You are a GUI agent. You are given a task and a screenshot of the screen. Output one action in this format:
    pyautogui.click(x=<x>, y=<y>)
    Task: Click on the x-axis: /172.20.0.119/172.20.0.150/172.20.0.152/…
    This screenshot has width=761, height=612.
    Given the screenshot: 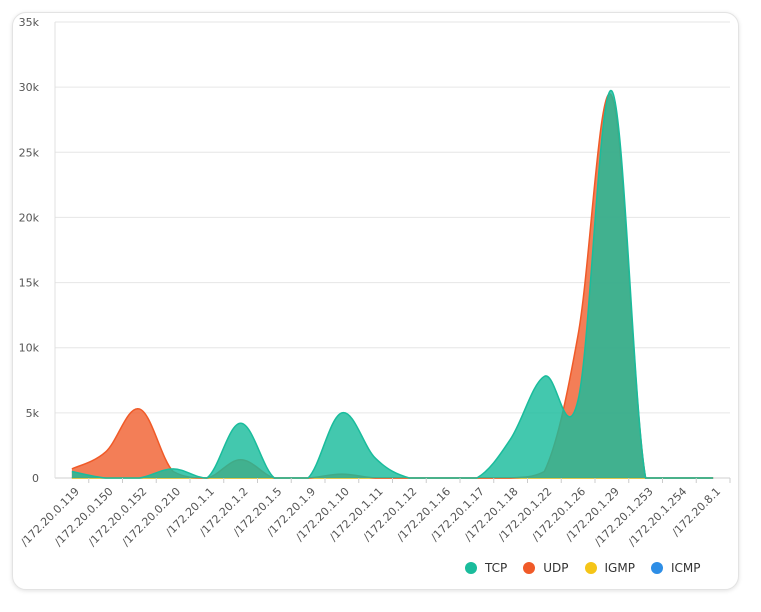 What is the action you would take?
    pyautogui.click(x=374, y=513)
    